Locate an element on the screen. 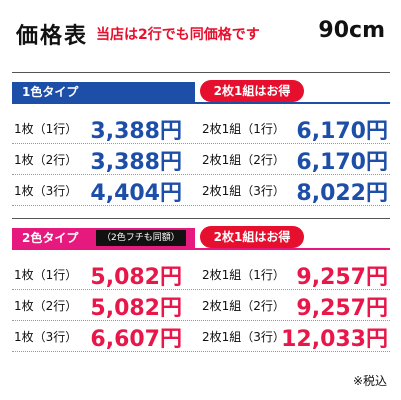  price-row: 1枚（1行） 3,388円 2枚1組（1行） 6,170円 is located at coordinates (201, 128).